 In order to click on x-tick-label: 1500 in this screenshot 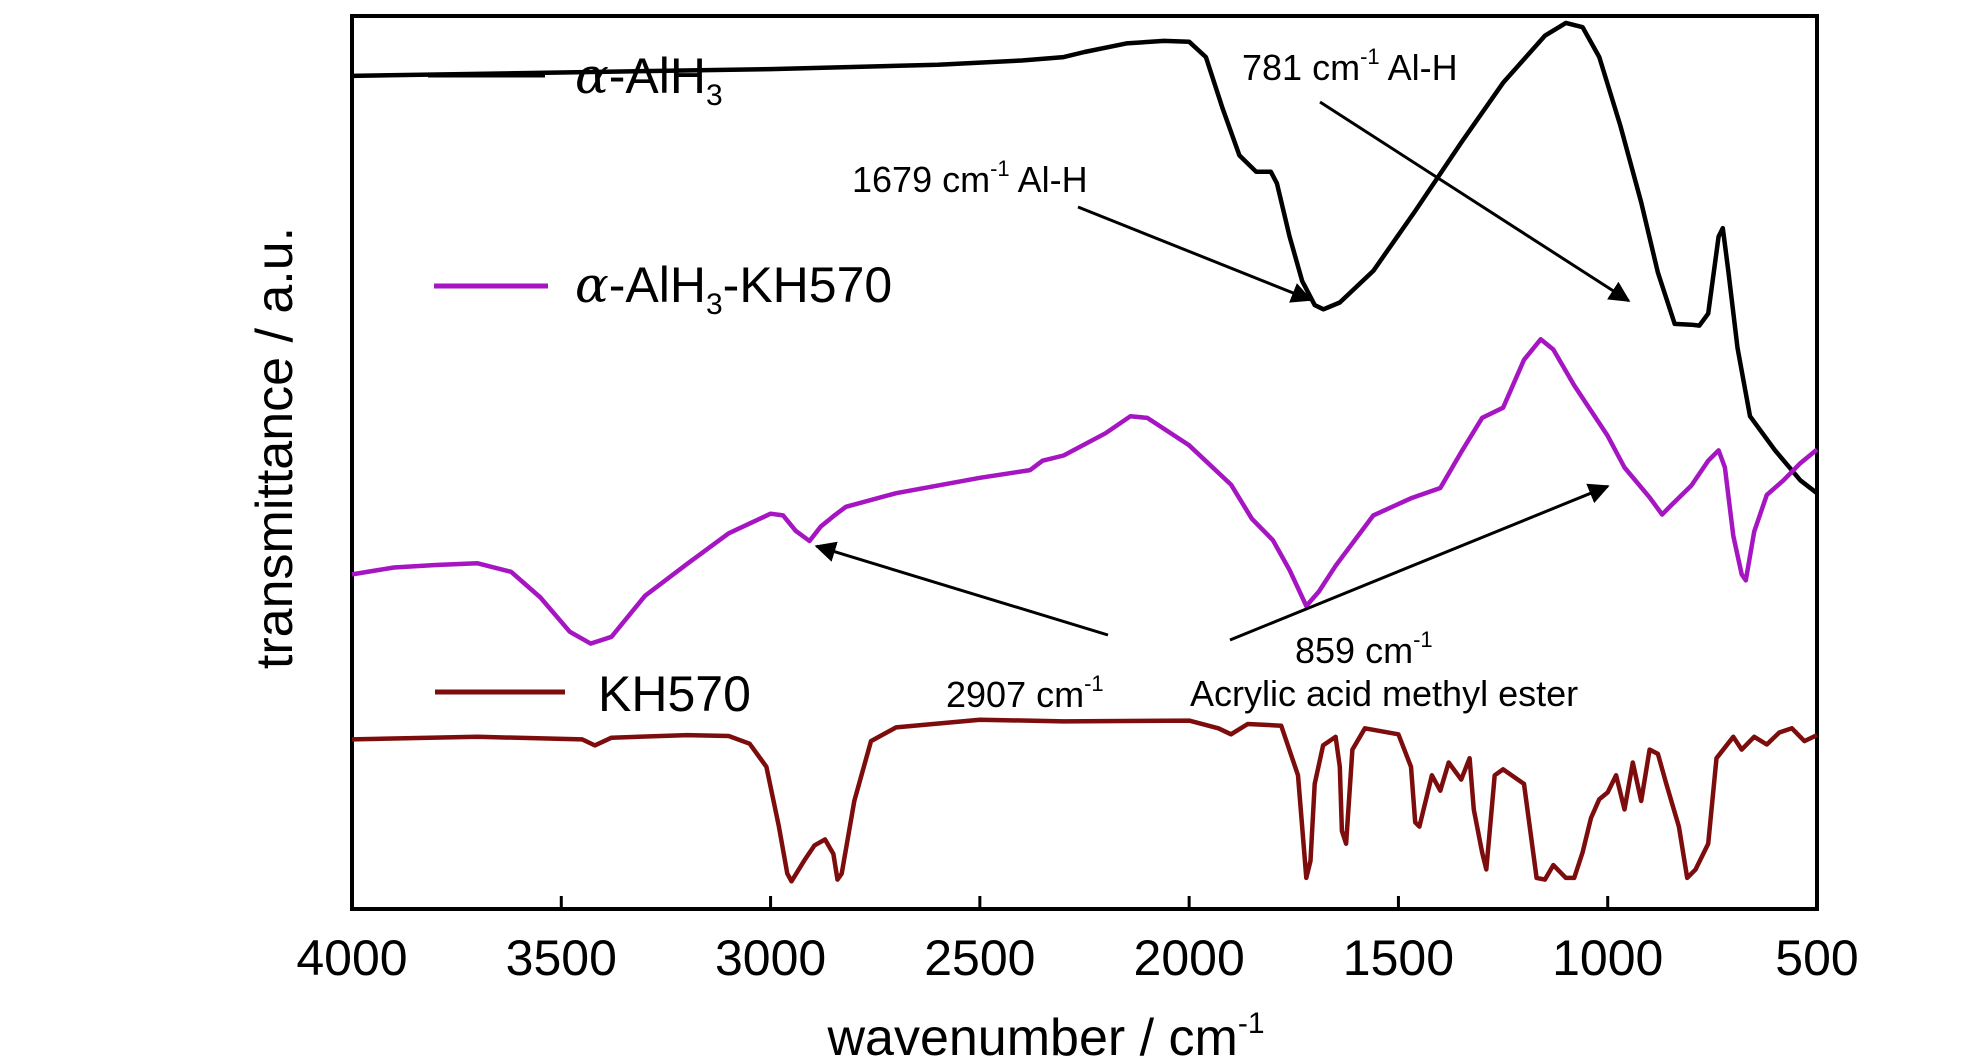, I will do `click(1398, 958)`.